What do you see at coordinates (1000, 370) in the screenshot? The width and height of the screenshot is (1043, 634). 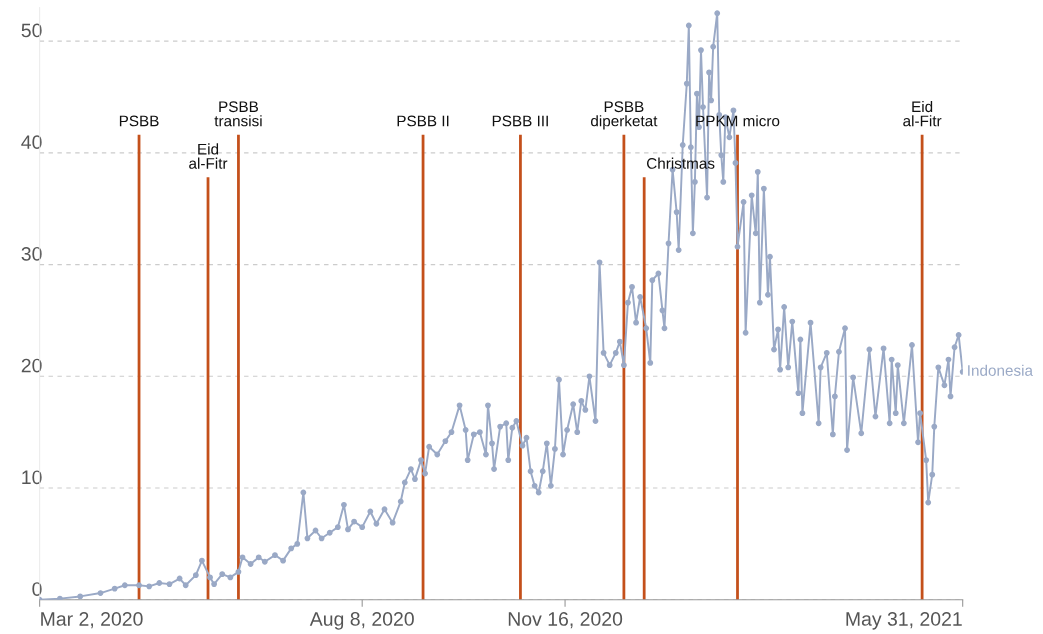 I see `series-label: Indonesia` at bounding box center [1000, 370].